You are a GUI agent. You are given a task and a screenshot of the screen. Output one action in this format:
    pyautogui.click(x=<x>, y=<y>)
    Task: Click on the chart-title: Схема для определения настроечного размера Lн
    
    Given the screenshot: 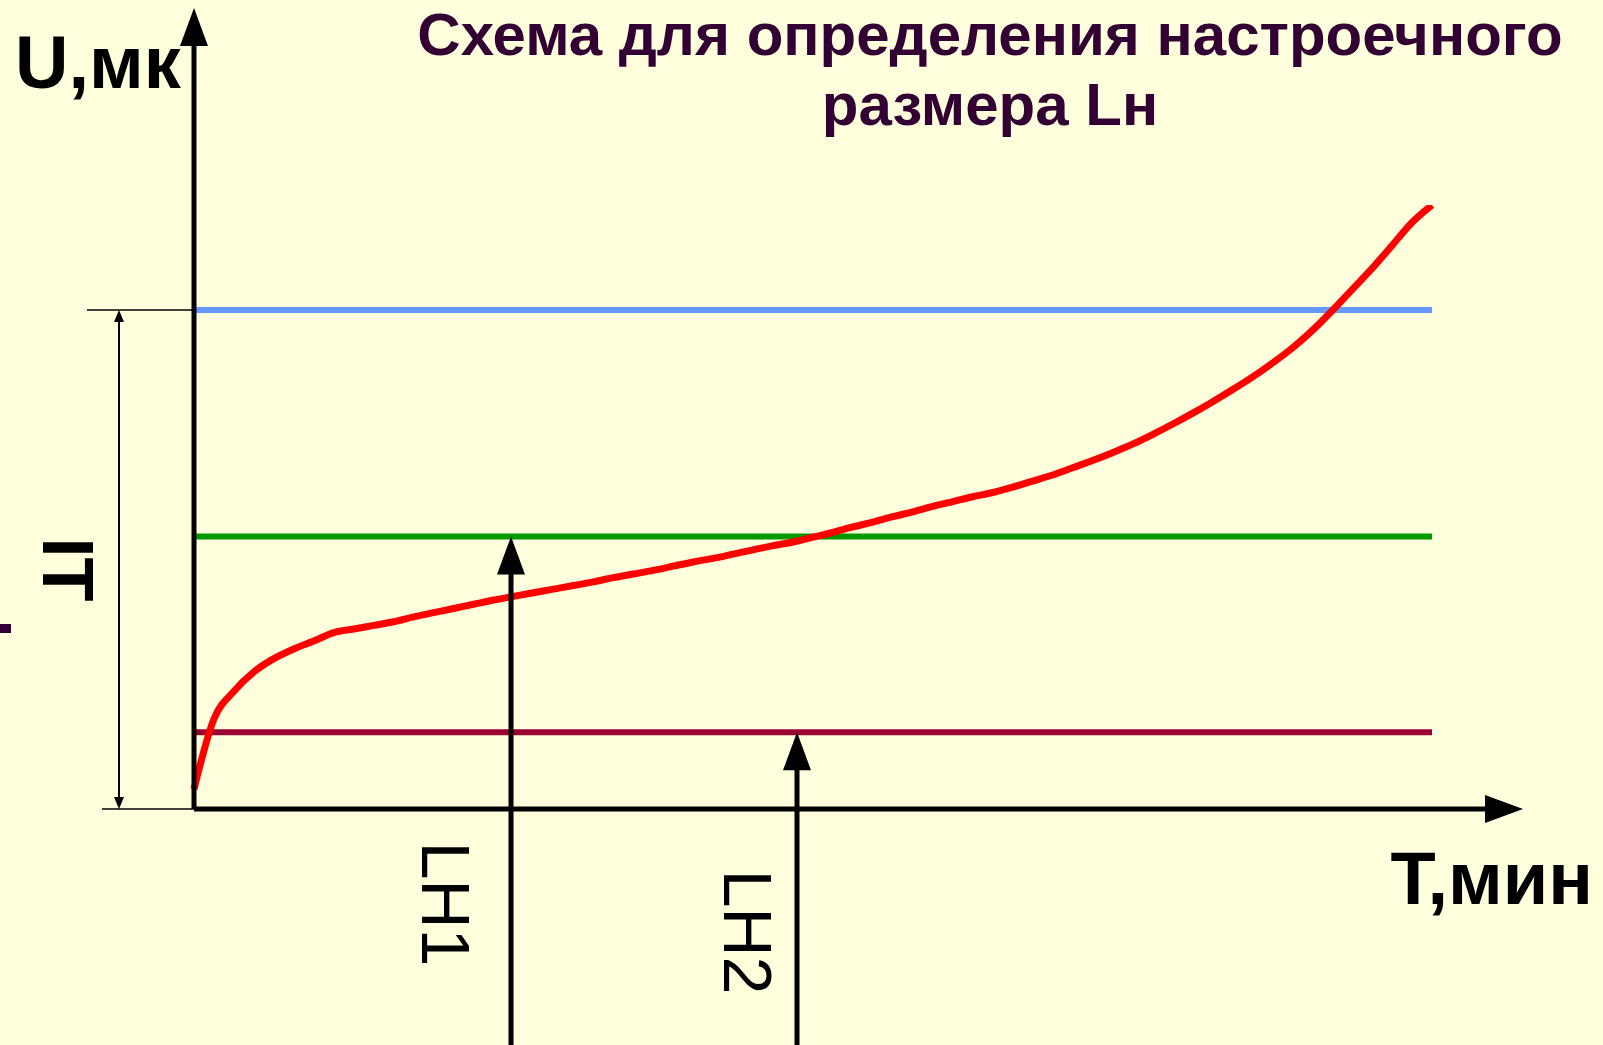 What is the action you would take?
    pyautogui.click(x=990, y=70)
    